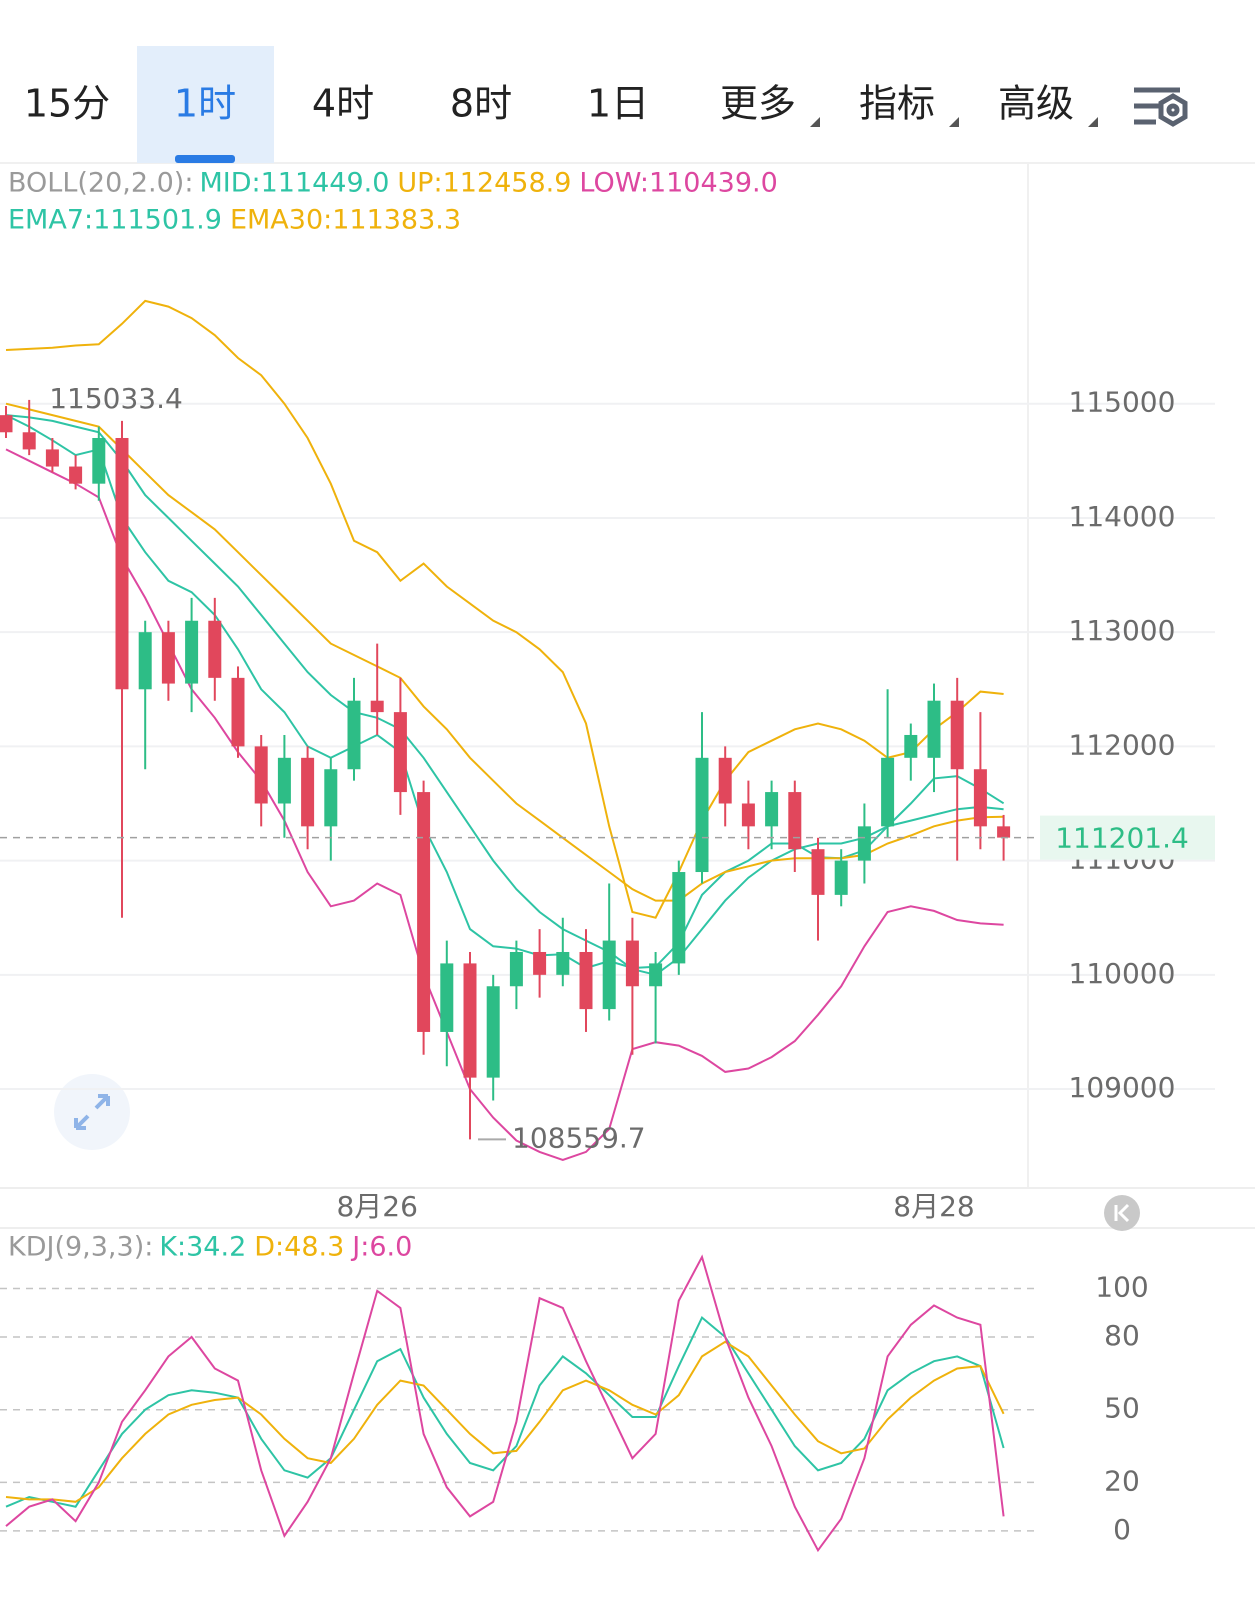 The height and width of the screenshot is (1615, 1255). Describe the element at coordinates (618, 104) in the screenshot. I see `tab: 1日` at that location.